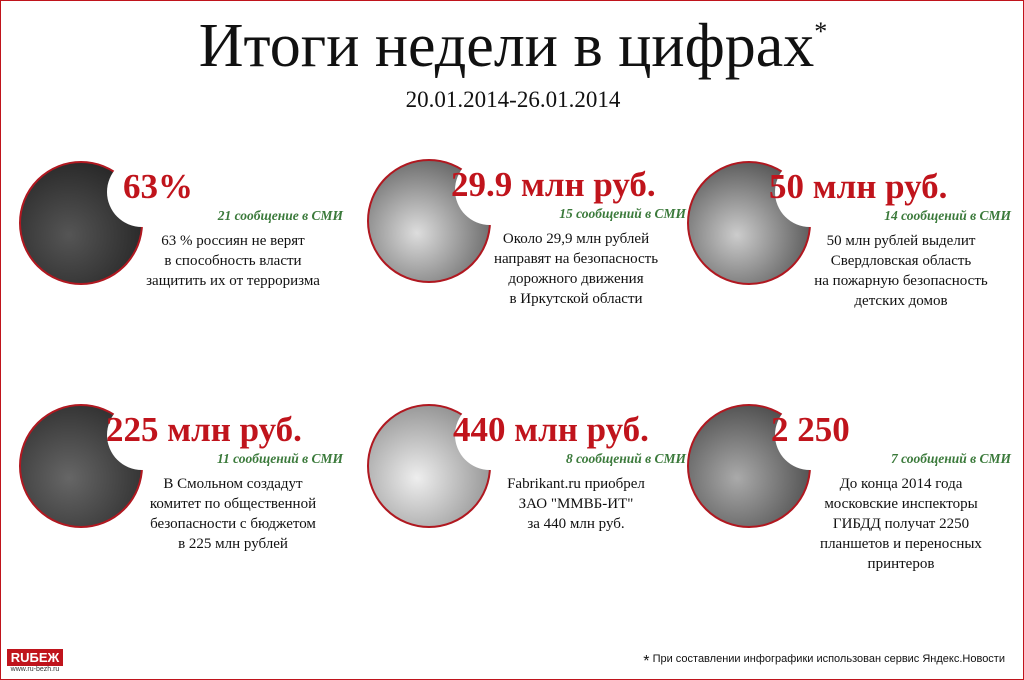  What do you see at coordinates (35, 669) in the screenshot?
I see `logo-url: www.ru-bezh.ru` at bounding box center [35, 669].